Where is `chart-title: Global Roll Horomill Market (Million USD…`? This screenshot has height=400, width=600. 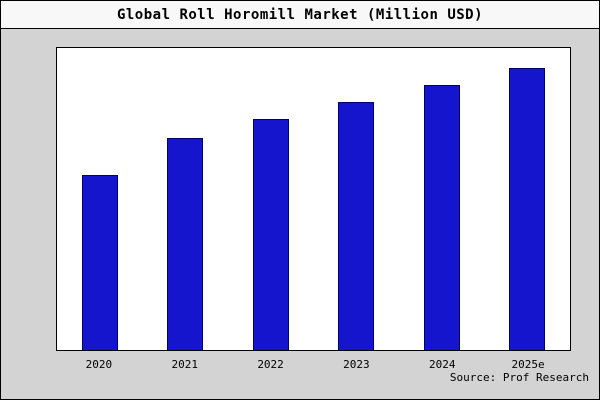 chart-title: Global Roll Horomill Market (Million USD… is located at coordinates (300, 14).